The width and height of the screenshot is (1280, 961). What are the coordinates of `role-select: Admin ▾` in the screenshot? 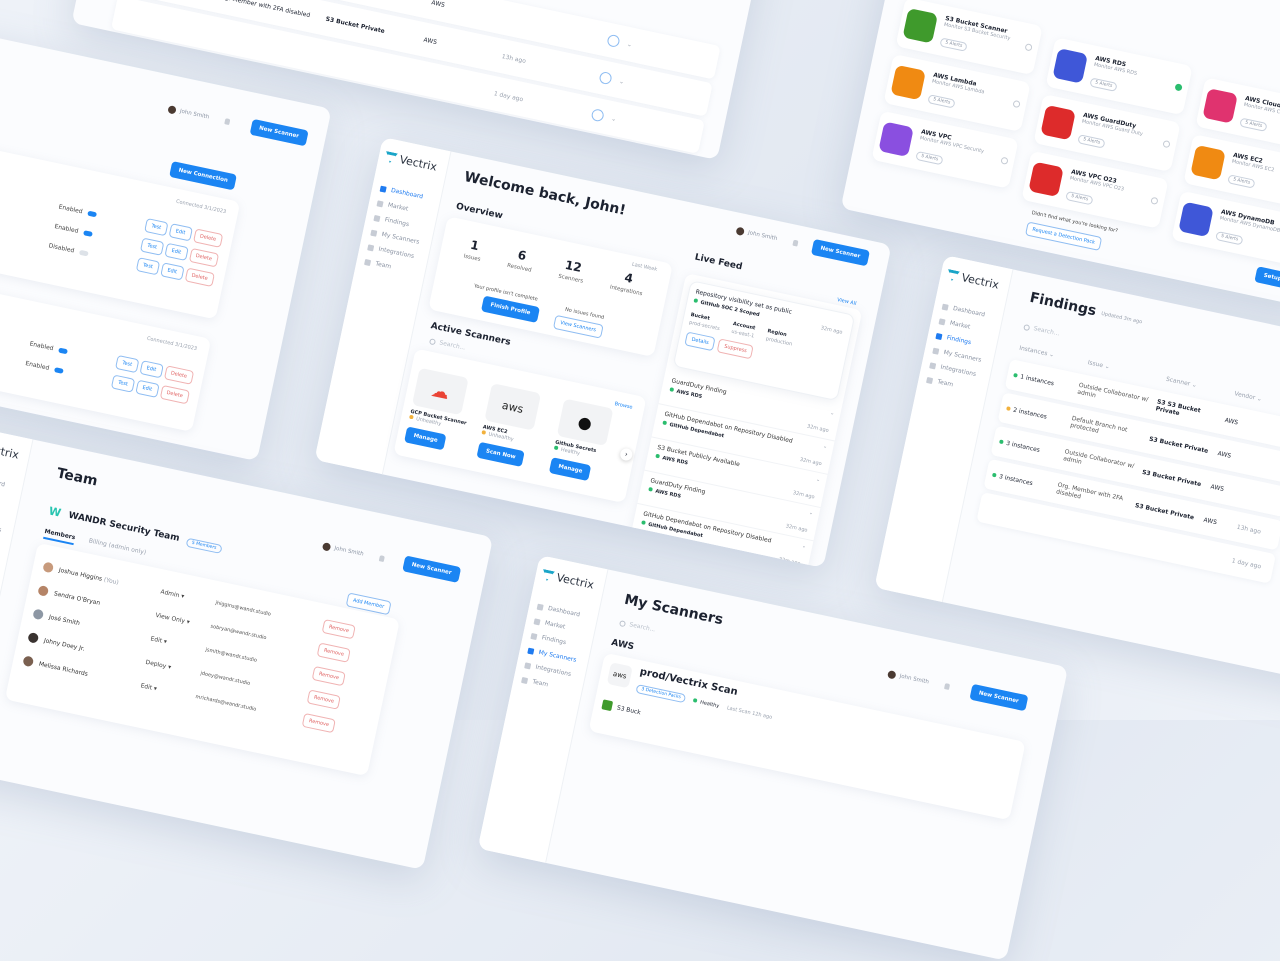 It's located at (172, 593).